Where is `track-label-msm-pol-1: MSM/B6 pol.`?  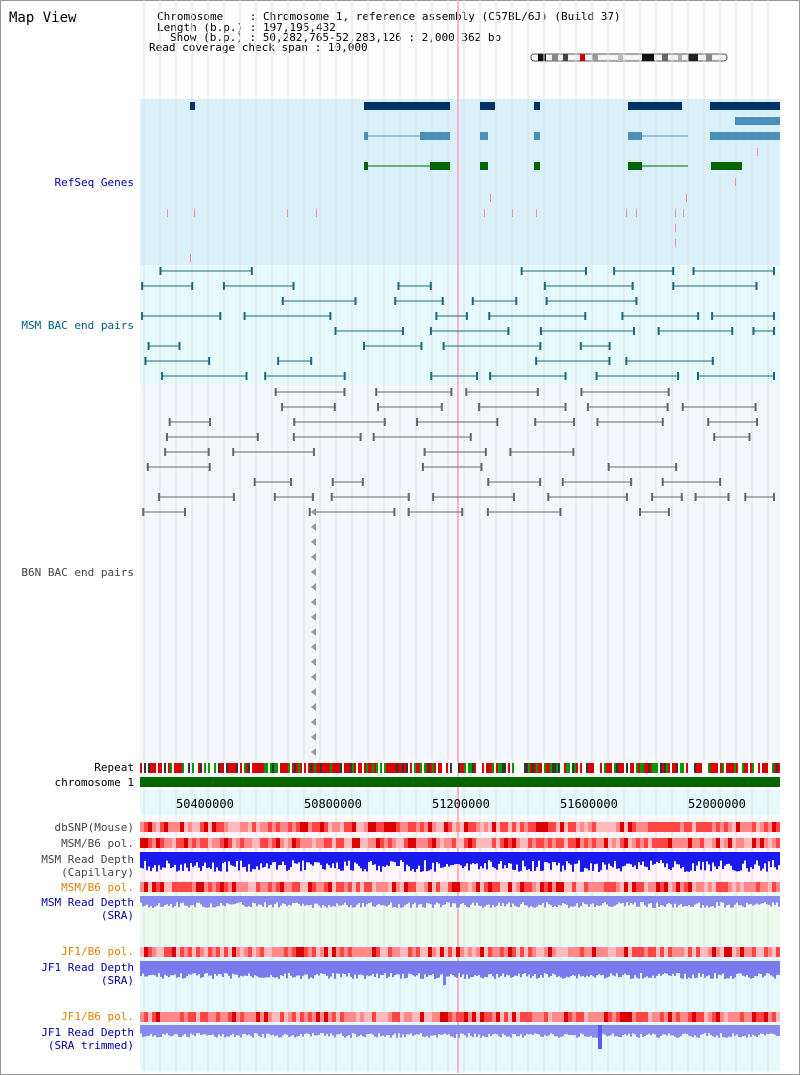 track-label-msm-pol-1: MSM/B6 pol. is located at coordinates (97, 843).